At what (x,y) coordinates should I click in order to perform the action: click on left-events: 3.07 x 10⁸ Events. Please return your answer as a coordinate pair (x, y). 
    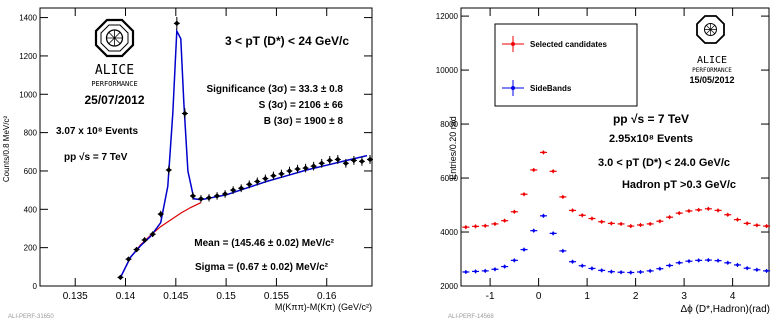
    Looking at the image, I should click on (97, 131).